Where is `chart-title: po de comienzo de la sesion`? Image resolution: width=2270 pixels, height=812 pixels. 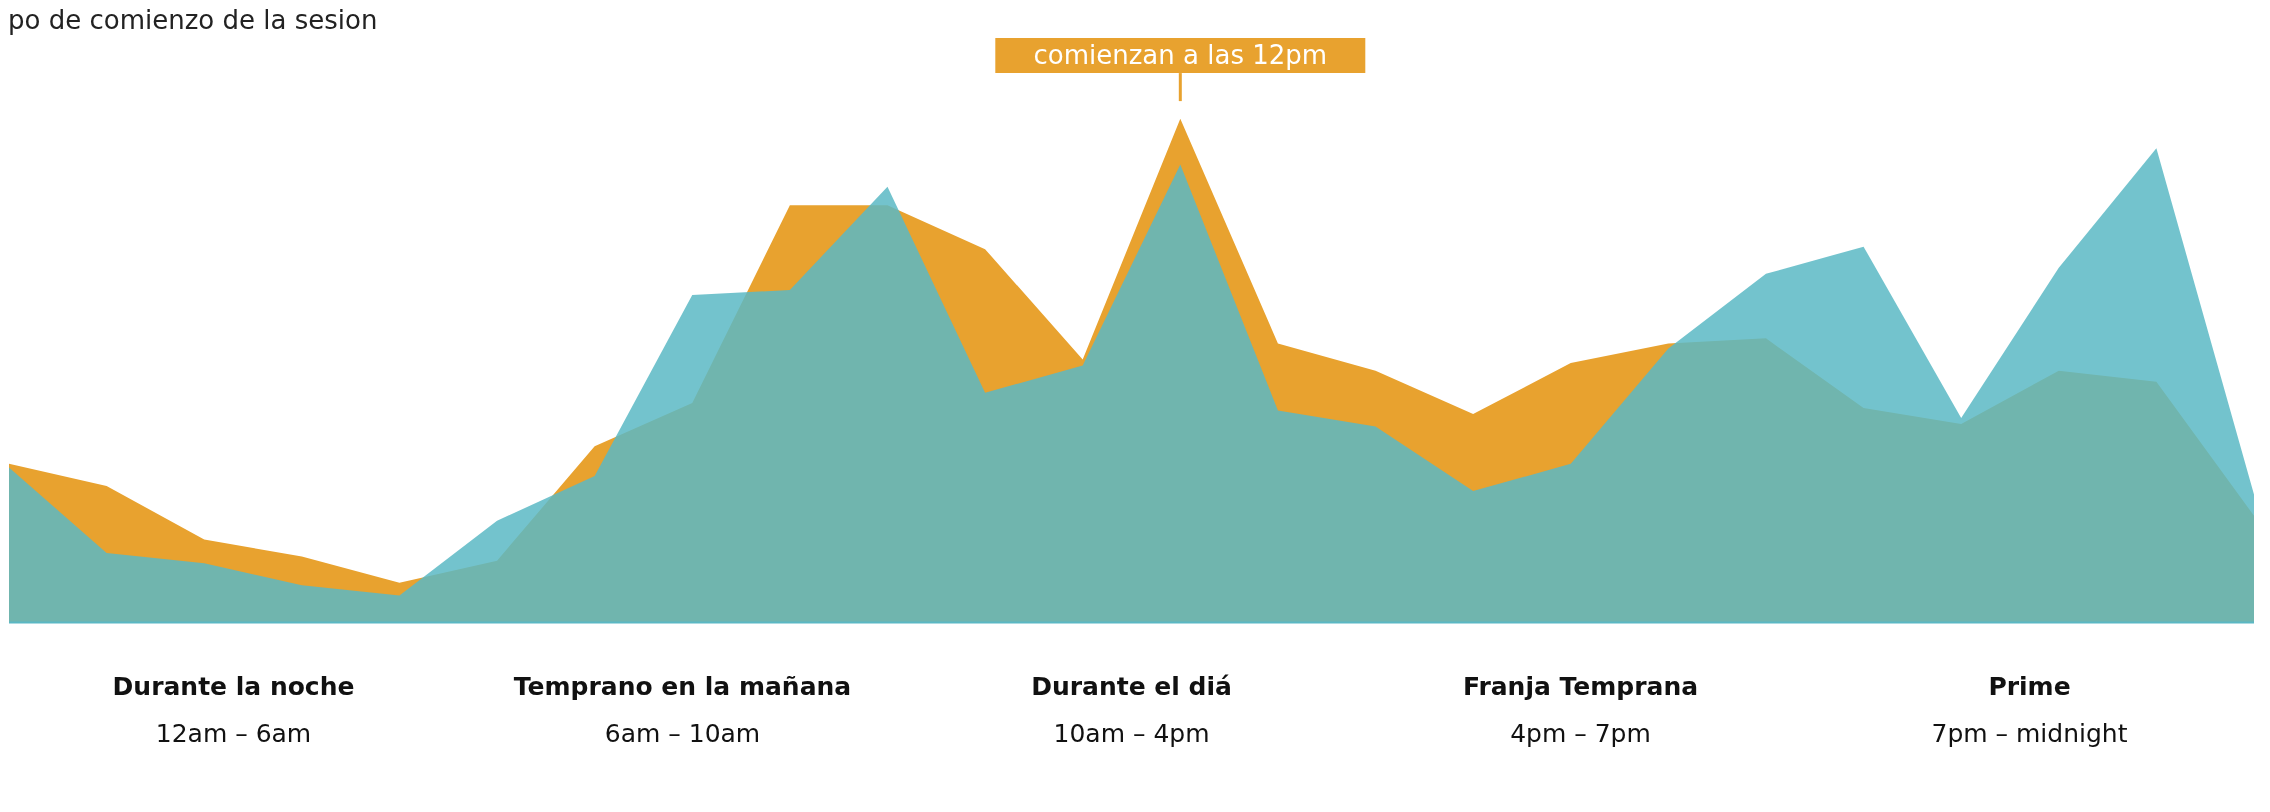 chart-title: po de comienzo de la sesion is located at coordinates (193, 20).